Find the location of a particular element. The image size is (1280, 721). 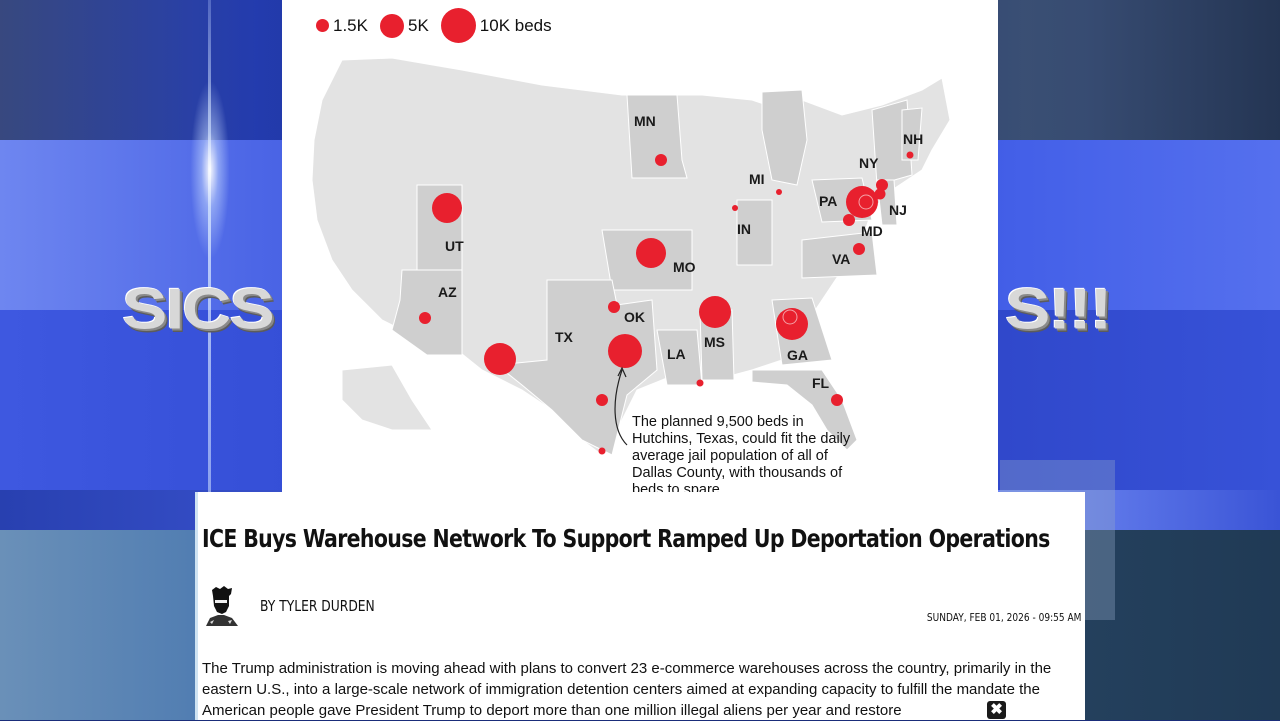

light-streak is located at coordinates (209, 360).